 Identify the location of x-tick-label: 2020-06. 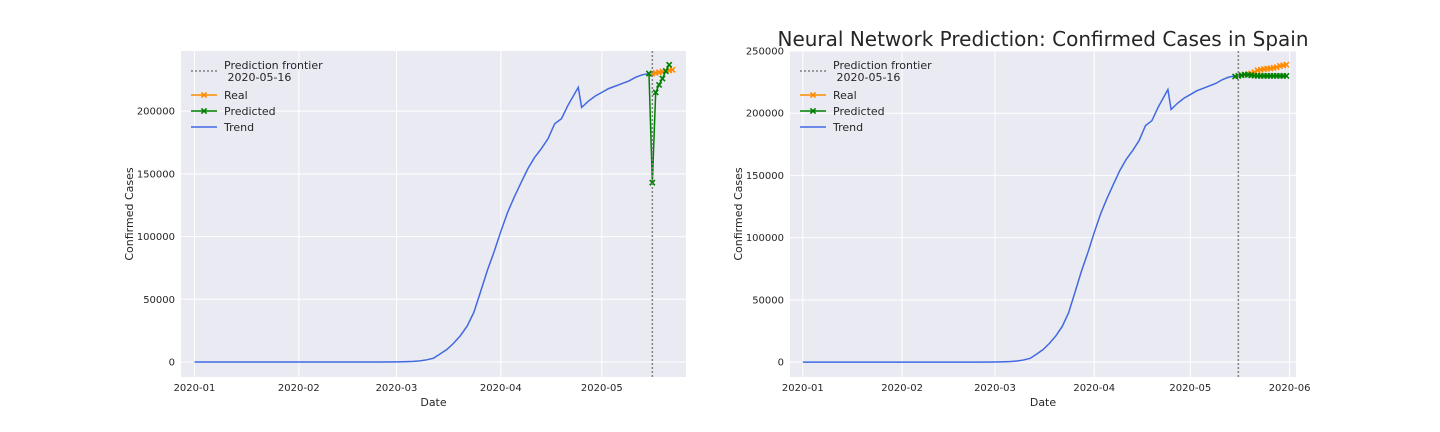
(1290, 388).